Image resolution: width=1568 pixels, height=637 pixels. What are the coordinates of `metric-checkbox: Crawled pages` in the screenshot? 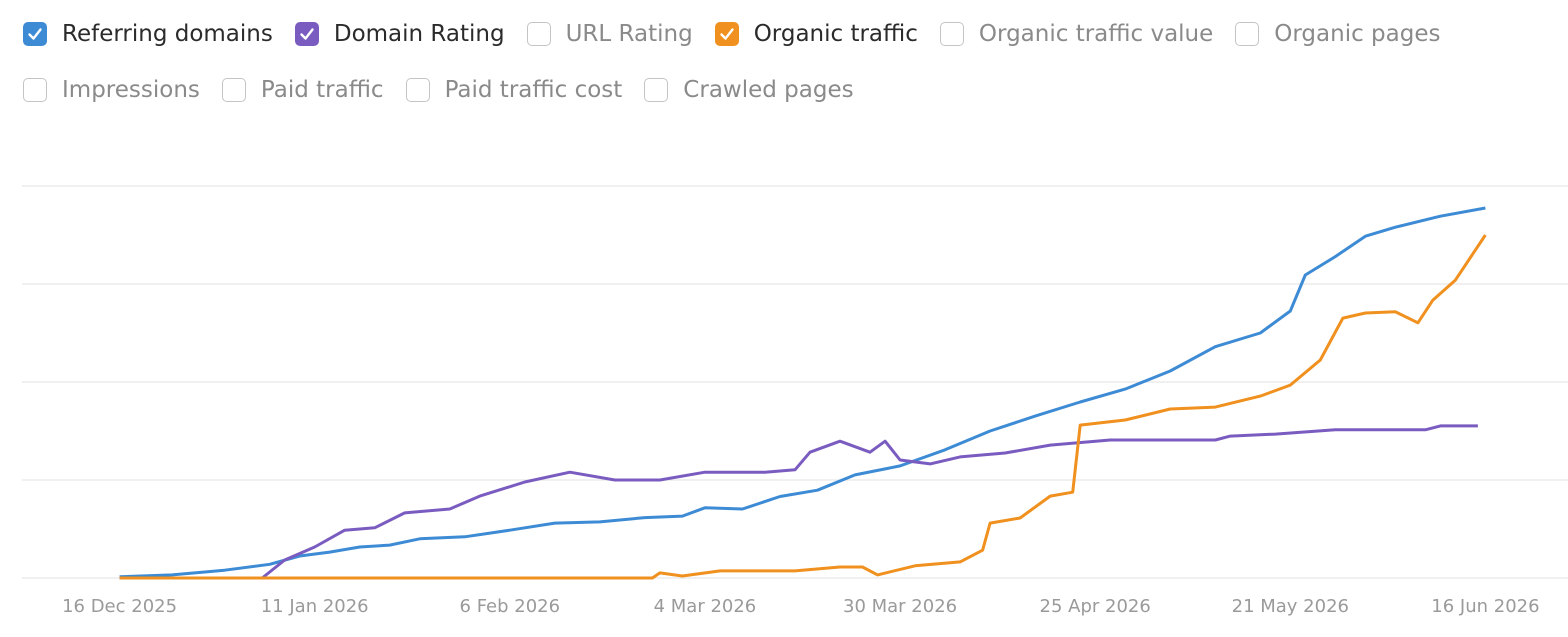 It's located at (749, 90).